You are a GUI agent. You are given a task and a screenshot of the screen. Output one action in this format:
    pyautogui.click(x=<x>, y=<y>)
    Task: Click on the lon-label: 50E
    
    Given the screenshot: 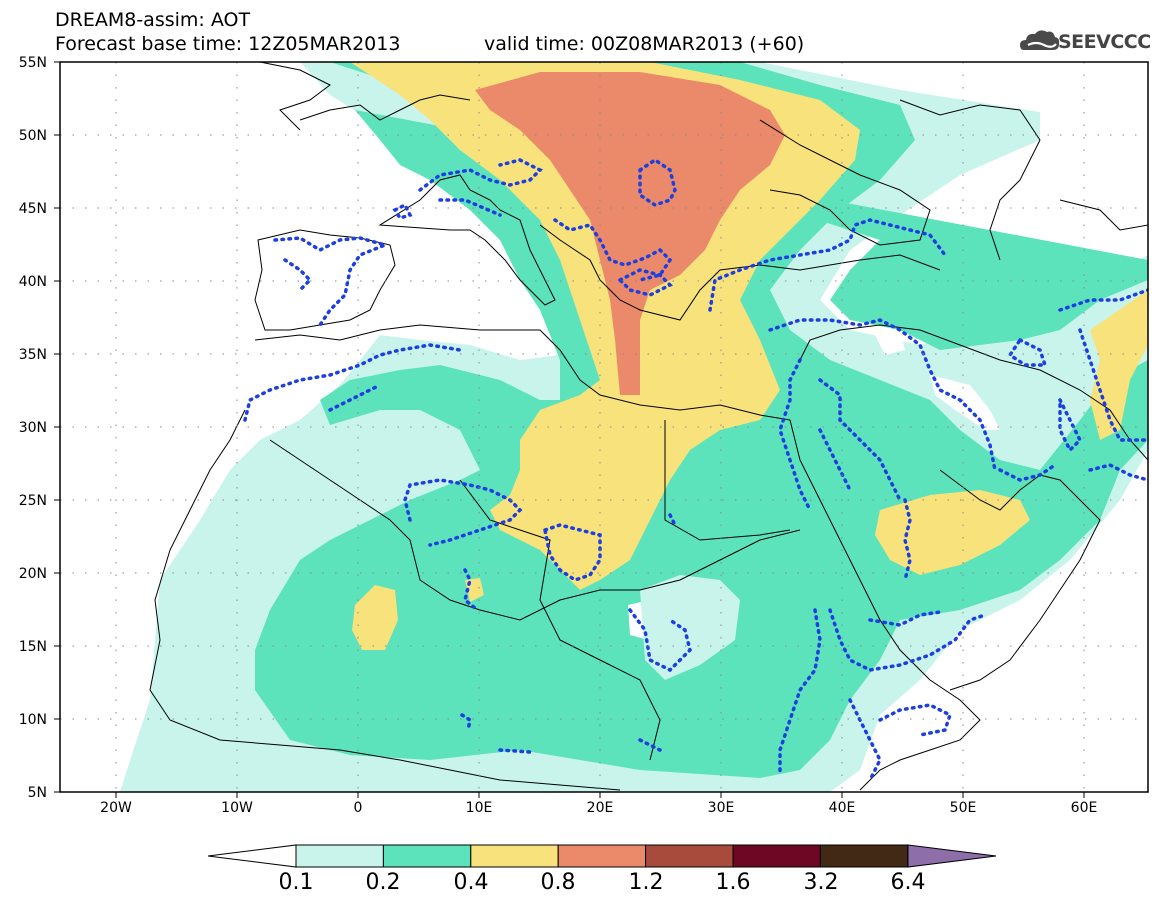 What is the action you would take?
    pyautogui.click(x=963, y=808)
    